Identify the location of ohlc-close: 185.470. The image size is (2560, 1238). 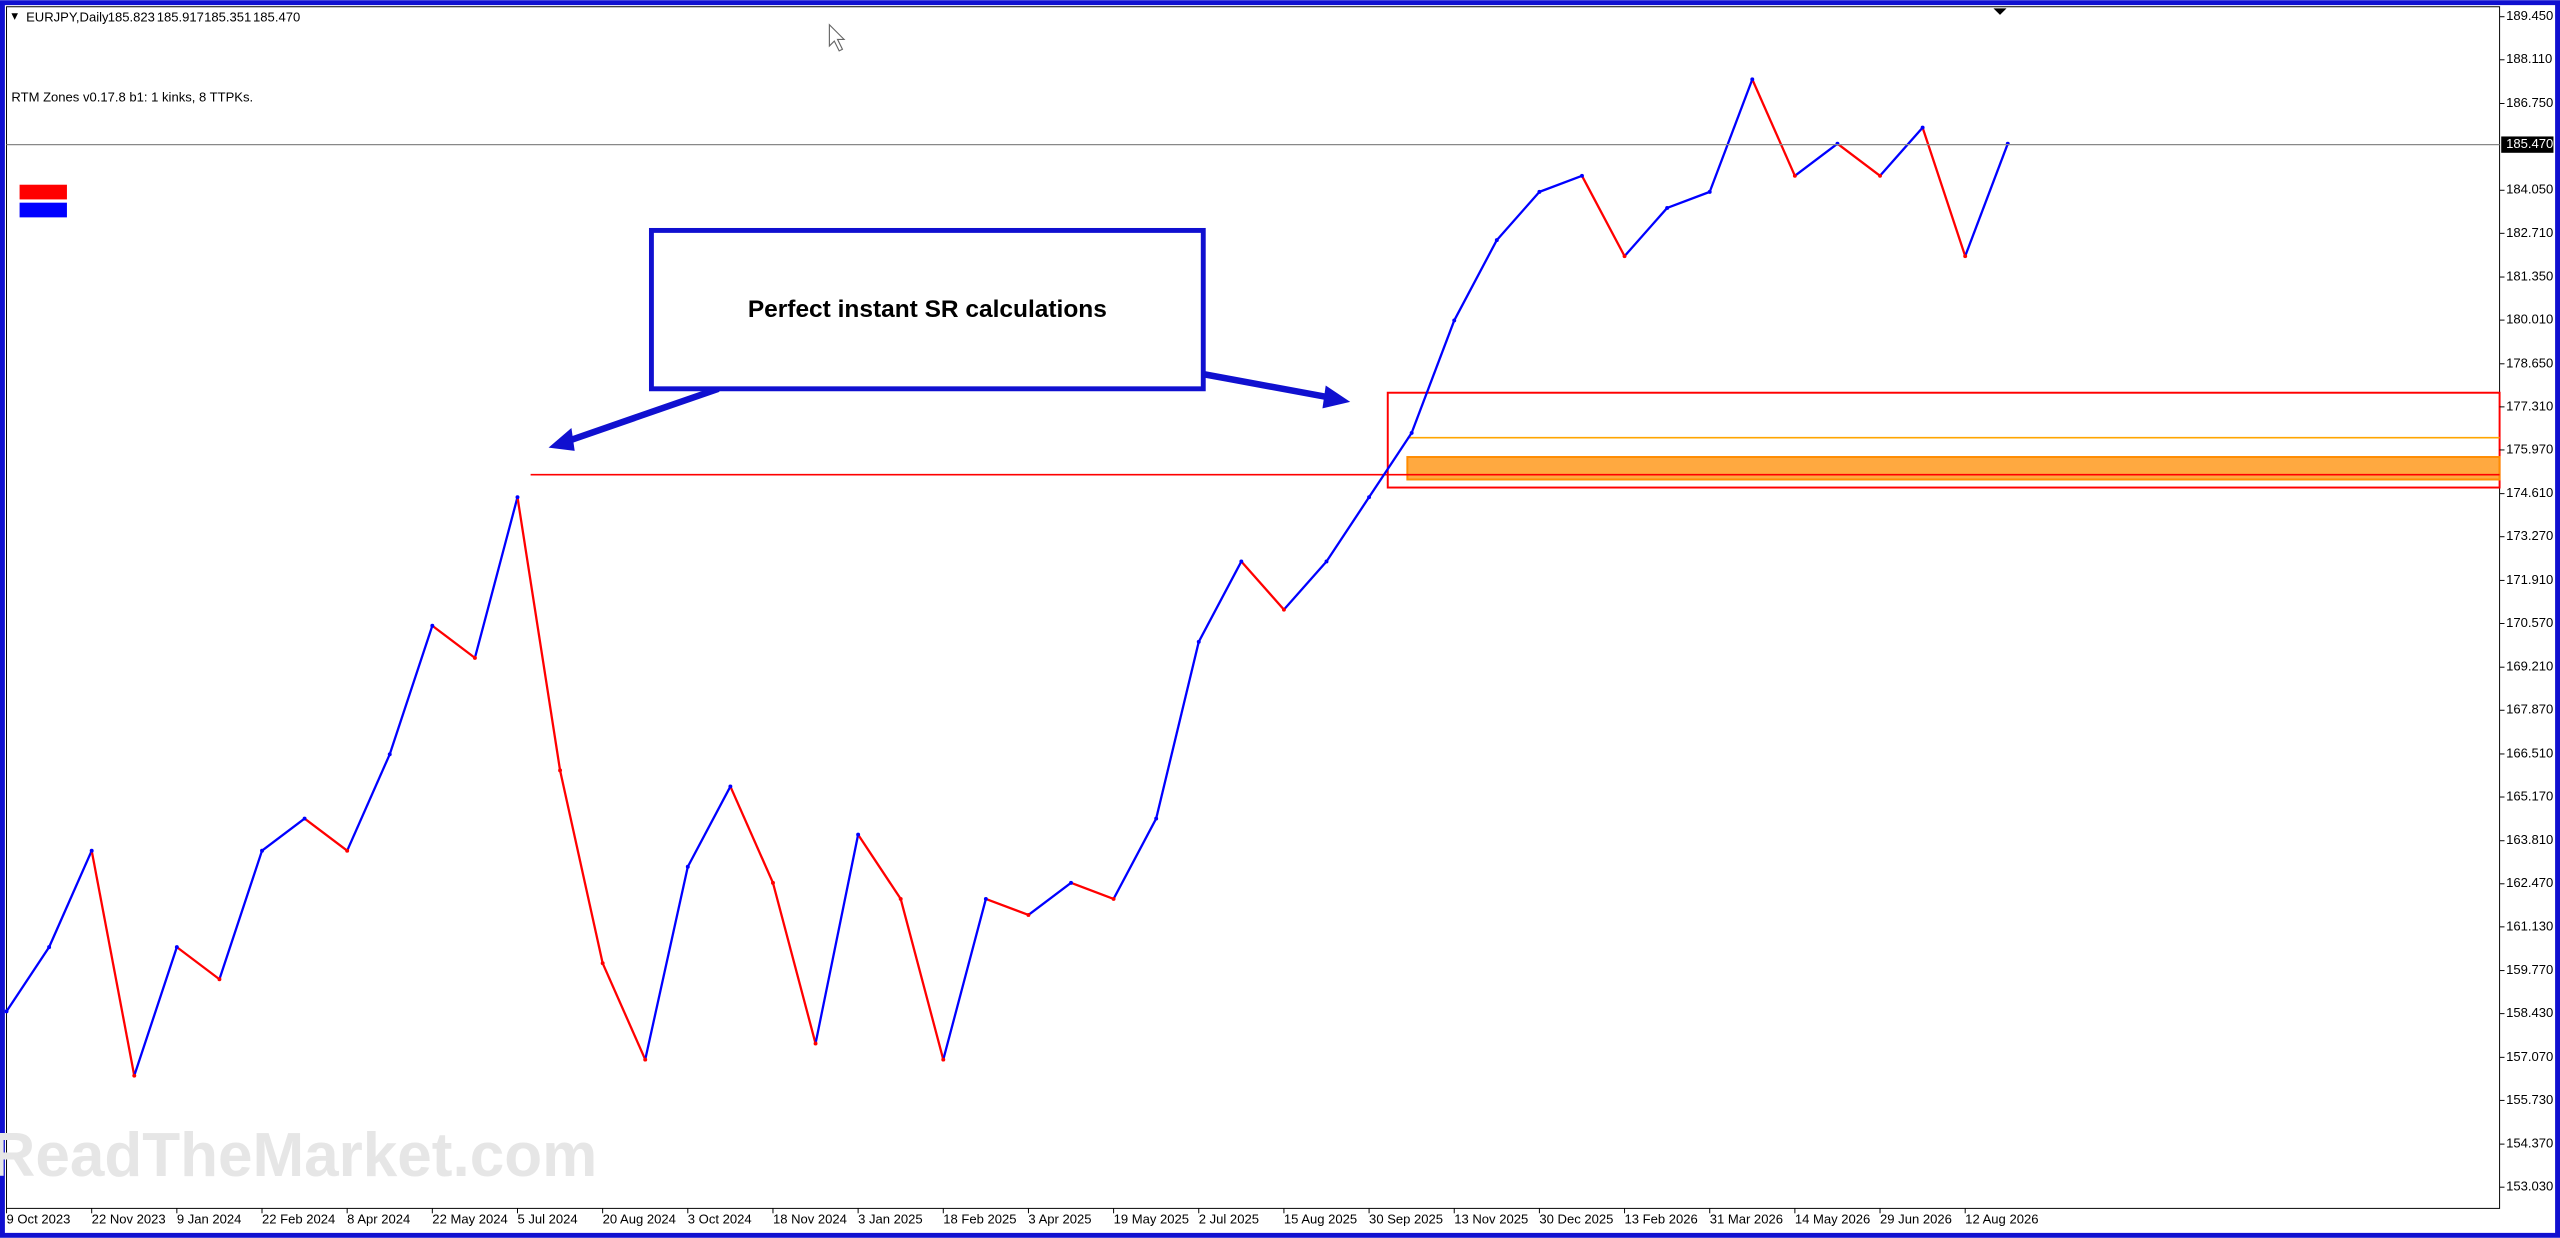
(276, 17).